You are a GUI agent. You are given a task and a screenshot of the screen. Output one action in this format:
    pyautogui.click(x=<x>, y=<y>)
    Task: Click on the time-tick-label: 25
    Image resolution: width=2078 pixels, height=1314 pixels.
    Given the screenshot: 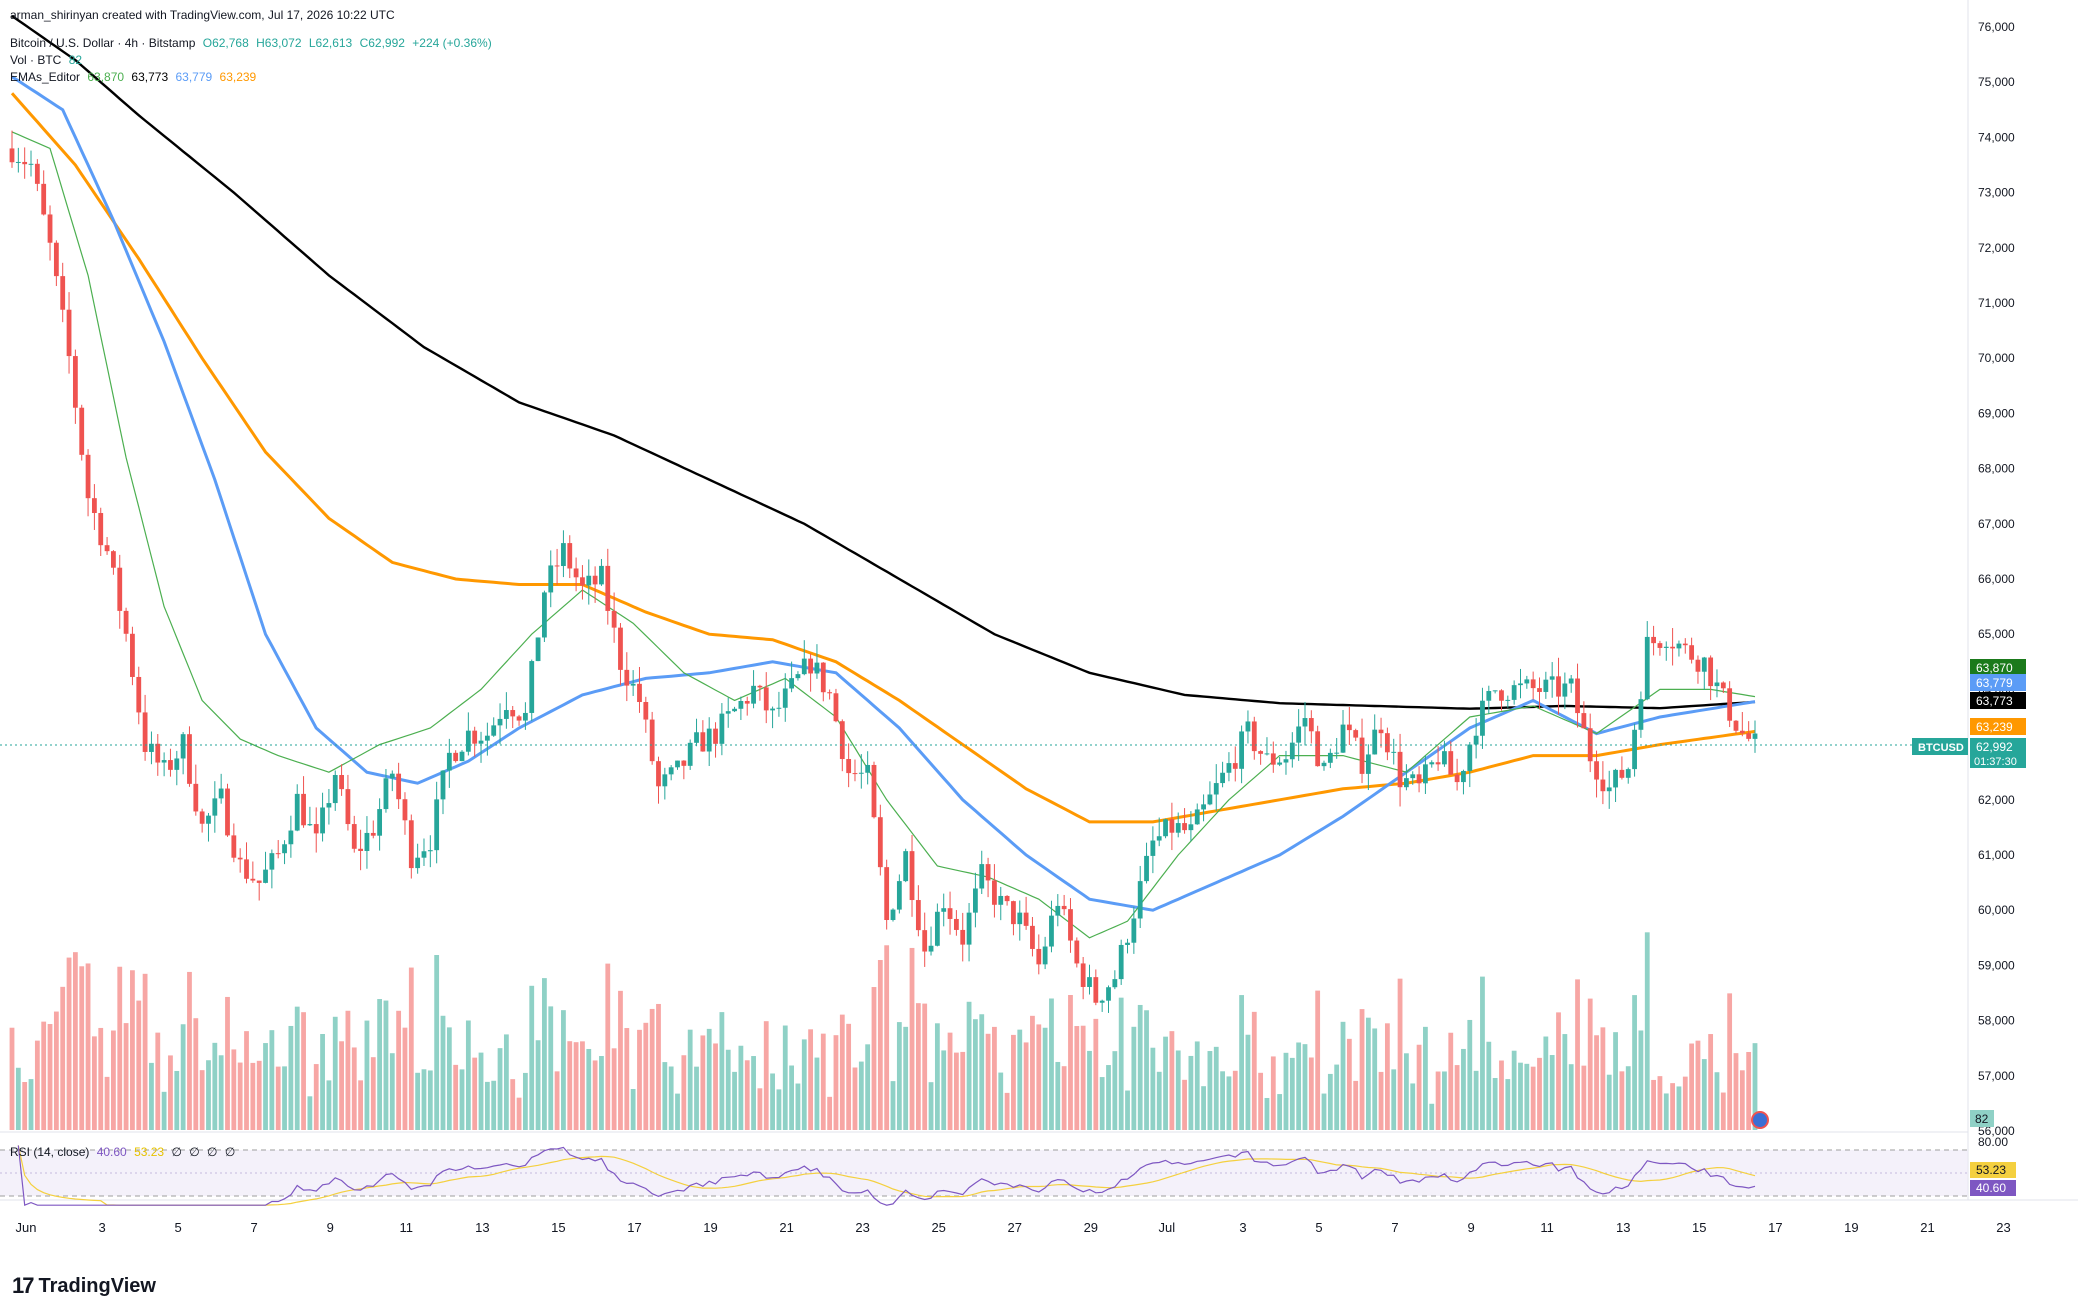 What is the action you would take?
    pyautogui.click(x=938, y=1227)
    